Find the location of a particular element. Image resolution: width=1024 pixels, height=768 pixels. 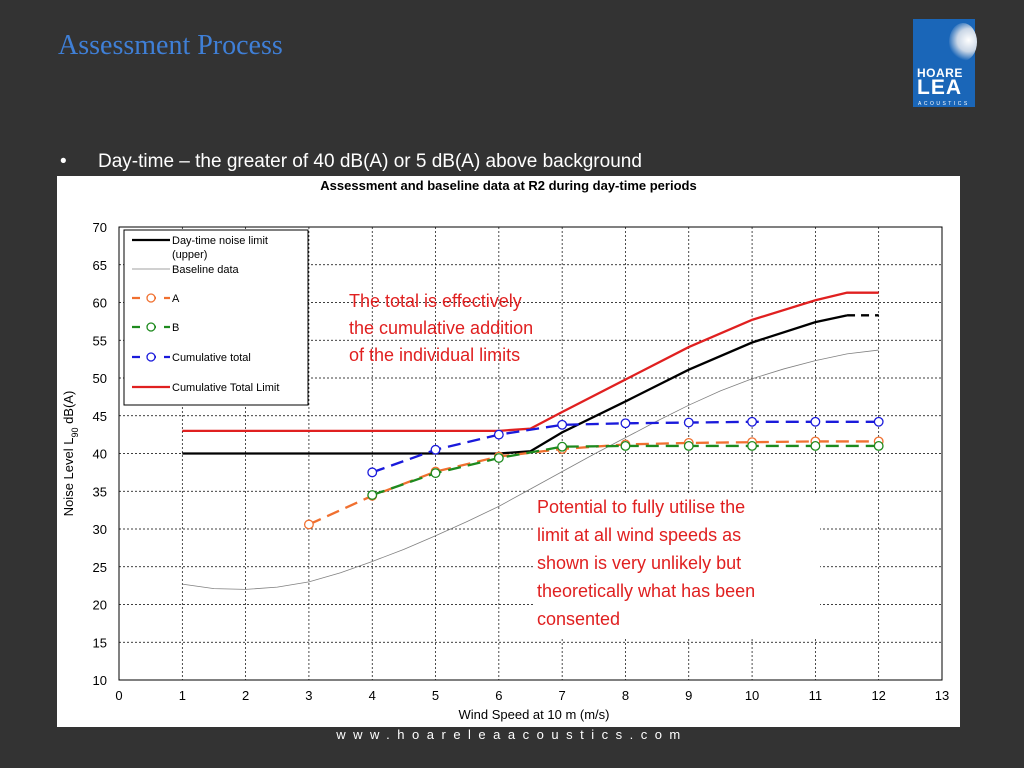

x-tick-label: 11 is located at coordinates (816, 695).